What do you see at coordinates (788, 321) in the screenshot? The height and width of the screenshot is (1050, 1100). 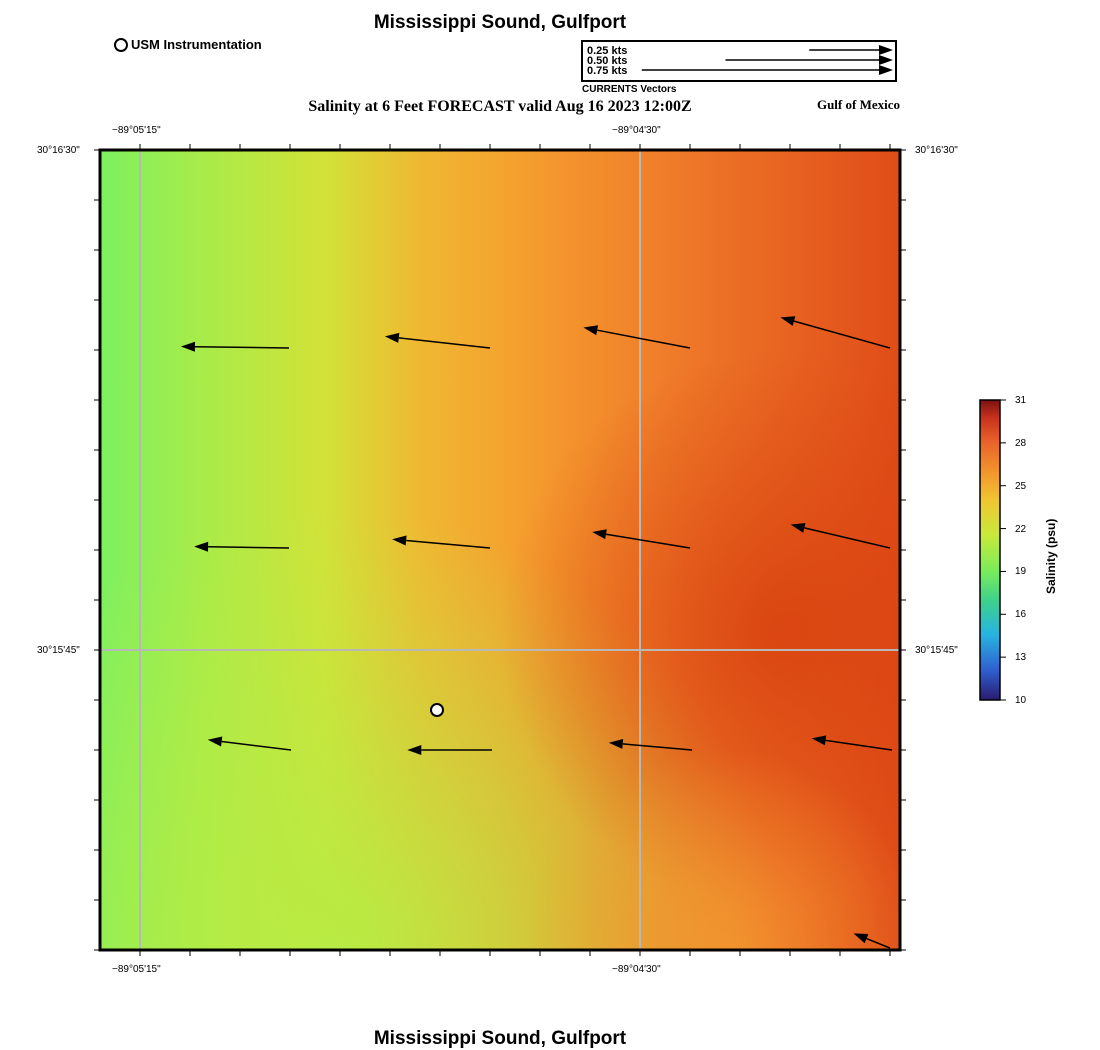 I see `current-vector-0-3-head` at bounding box center [788, 321].